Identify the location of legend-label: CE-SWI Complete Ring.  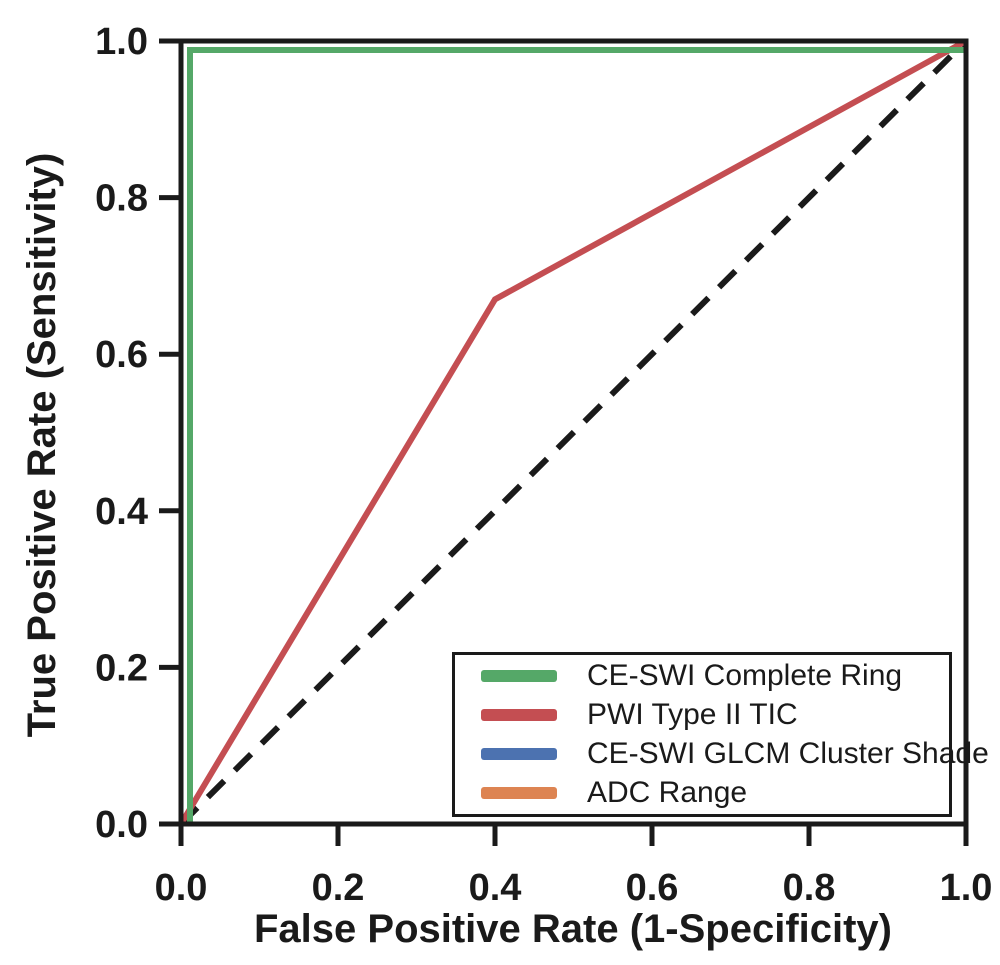
(745, 675).